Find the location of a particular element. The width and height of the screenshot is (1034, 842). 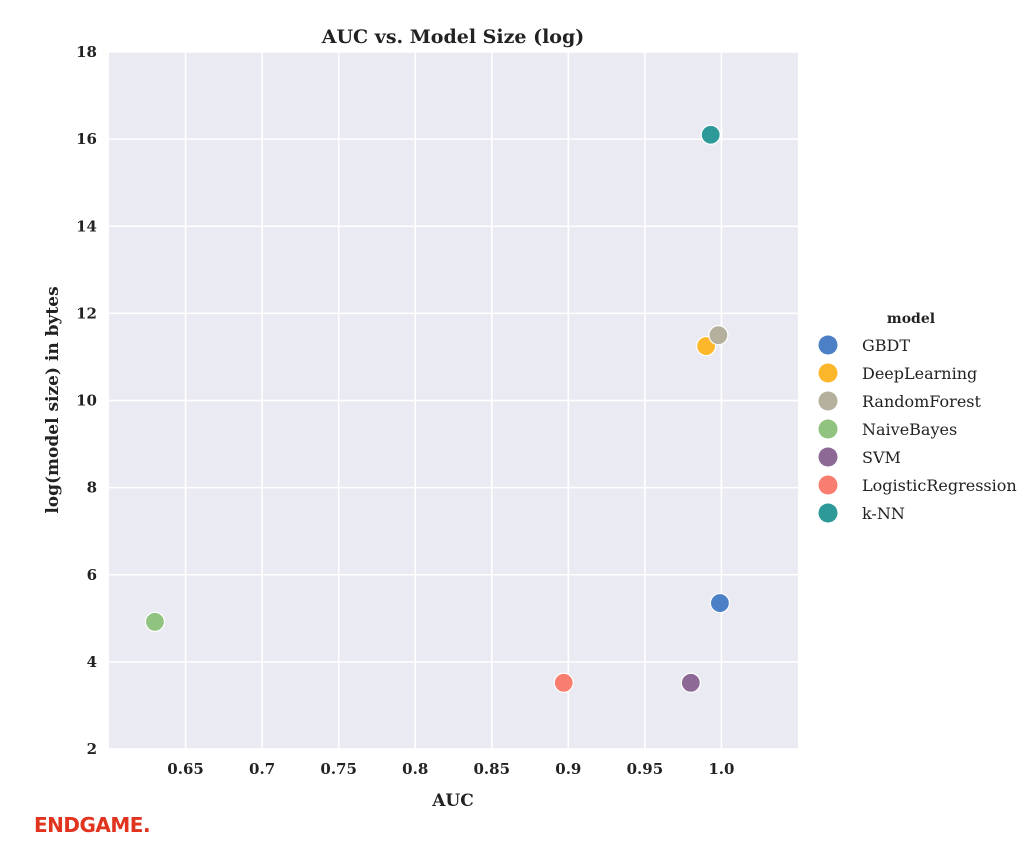

y-tick-label: 6 is located at coordinates (92, 575).